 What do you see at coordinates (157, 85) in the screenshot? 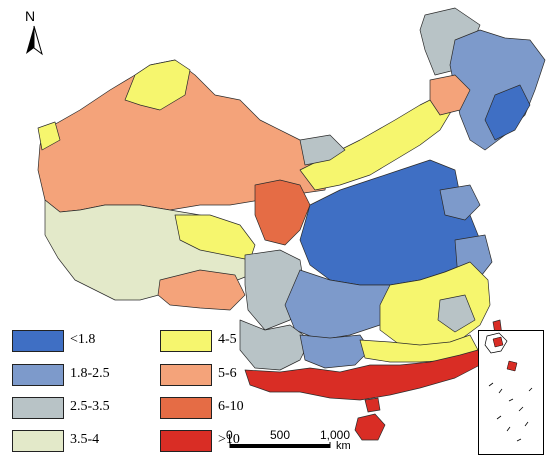
I see `region-tianshan` at bounding box center [157, 85].